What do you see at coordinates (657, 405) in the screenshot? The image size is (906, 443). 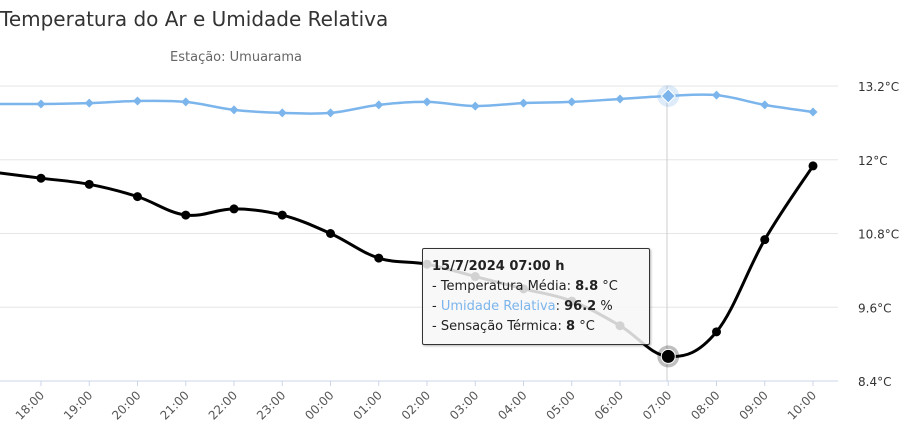 I see `x-tick-label: 07:00` at bounding box center [657, 405].